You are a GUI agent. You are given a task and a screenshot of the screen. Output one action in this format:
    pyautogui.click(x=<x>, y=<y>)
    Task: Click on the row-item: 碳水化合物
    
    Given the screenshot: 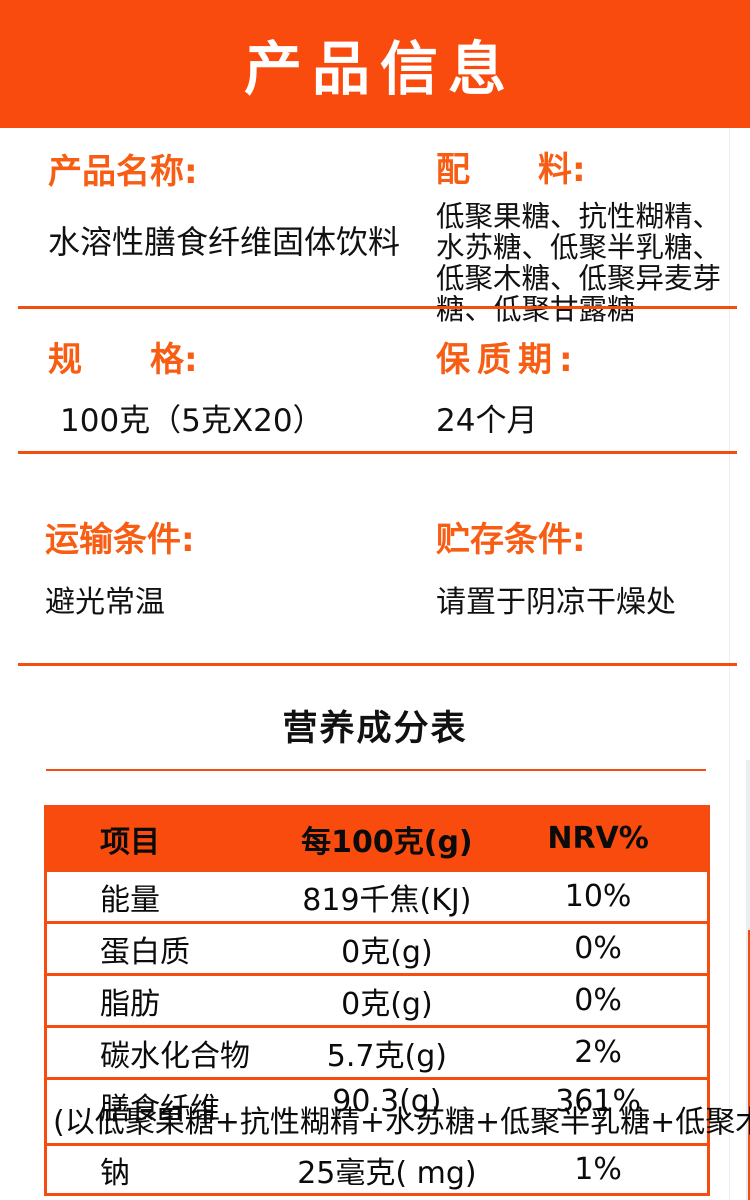 What is the action you would take?
    pyautogui.click(x=175, y=1056)
    